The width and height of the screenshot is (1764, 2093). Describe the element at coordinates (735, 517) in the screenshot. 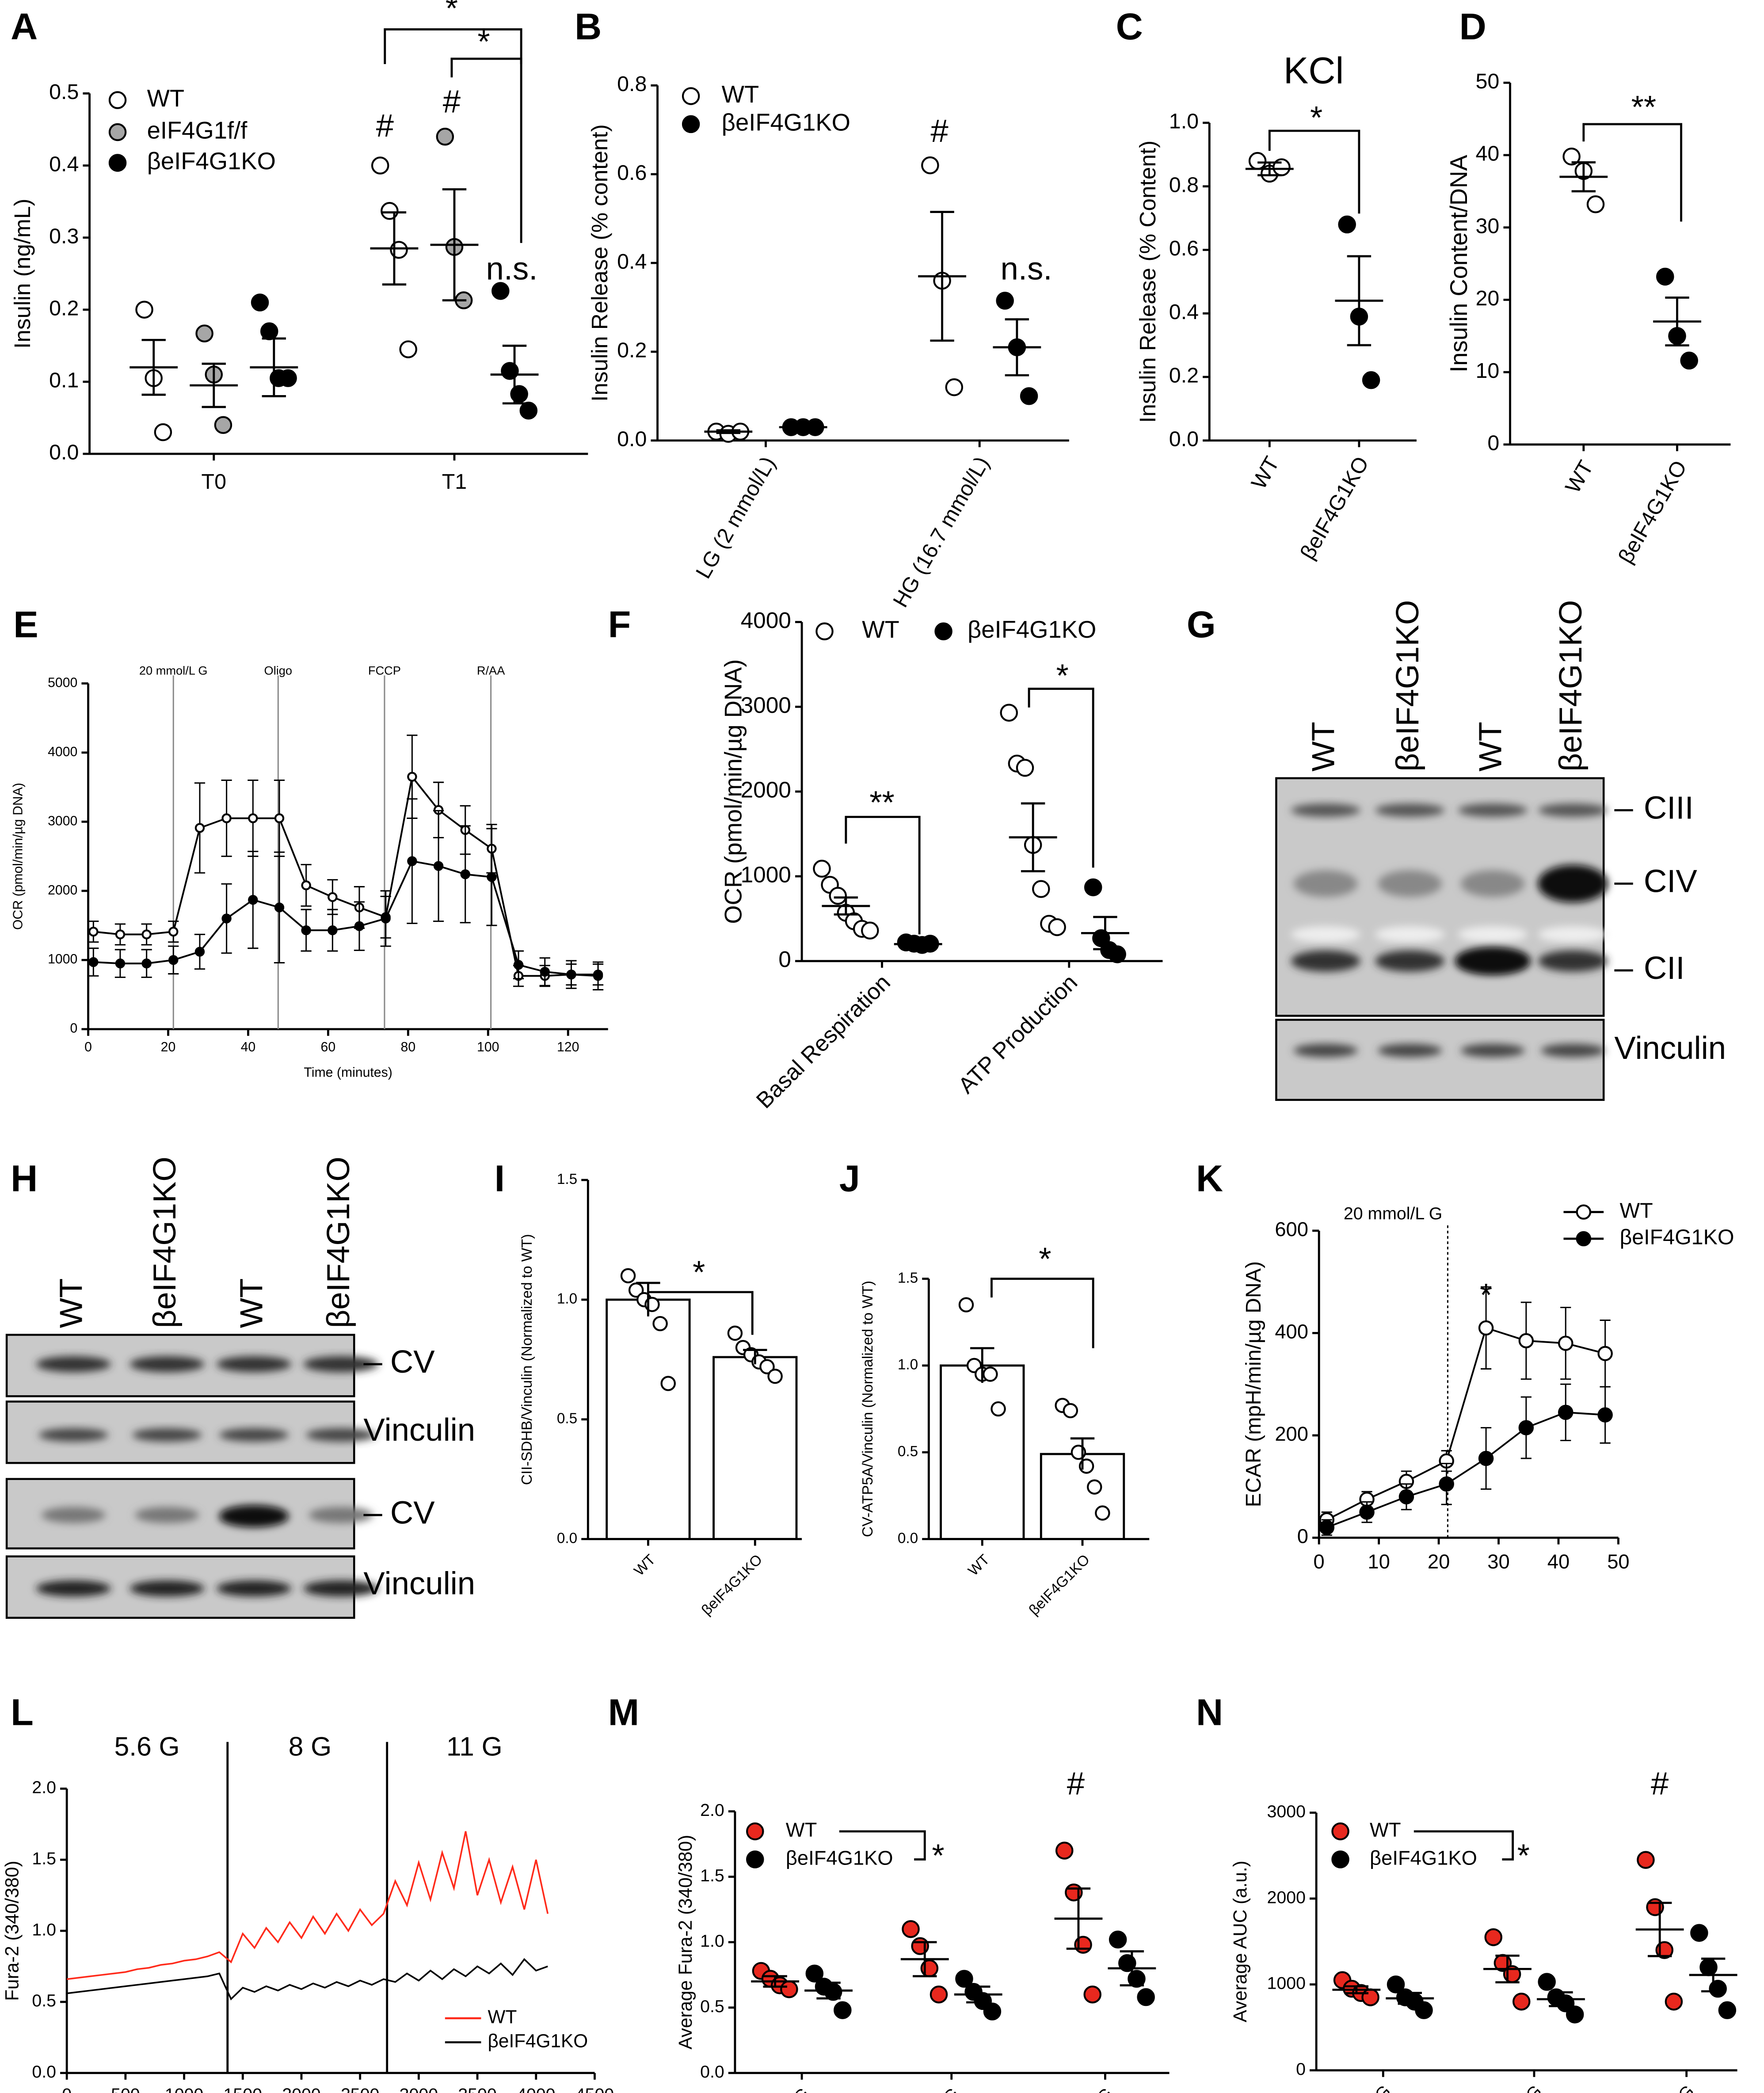

I see `x-tick-label: LG (2 mmol/L)` at that location.